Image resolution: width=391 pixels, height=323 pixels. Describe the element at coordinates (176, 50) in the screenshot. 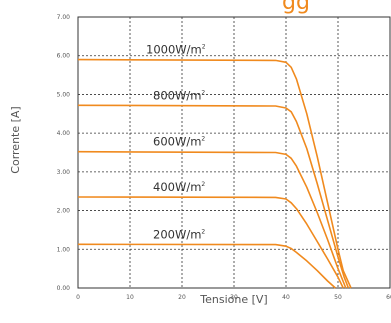

I see `series-label-0: 1000W/m2` at that location.